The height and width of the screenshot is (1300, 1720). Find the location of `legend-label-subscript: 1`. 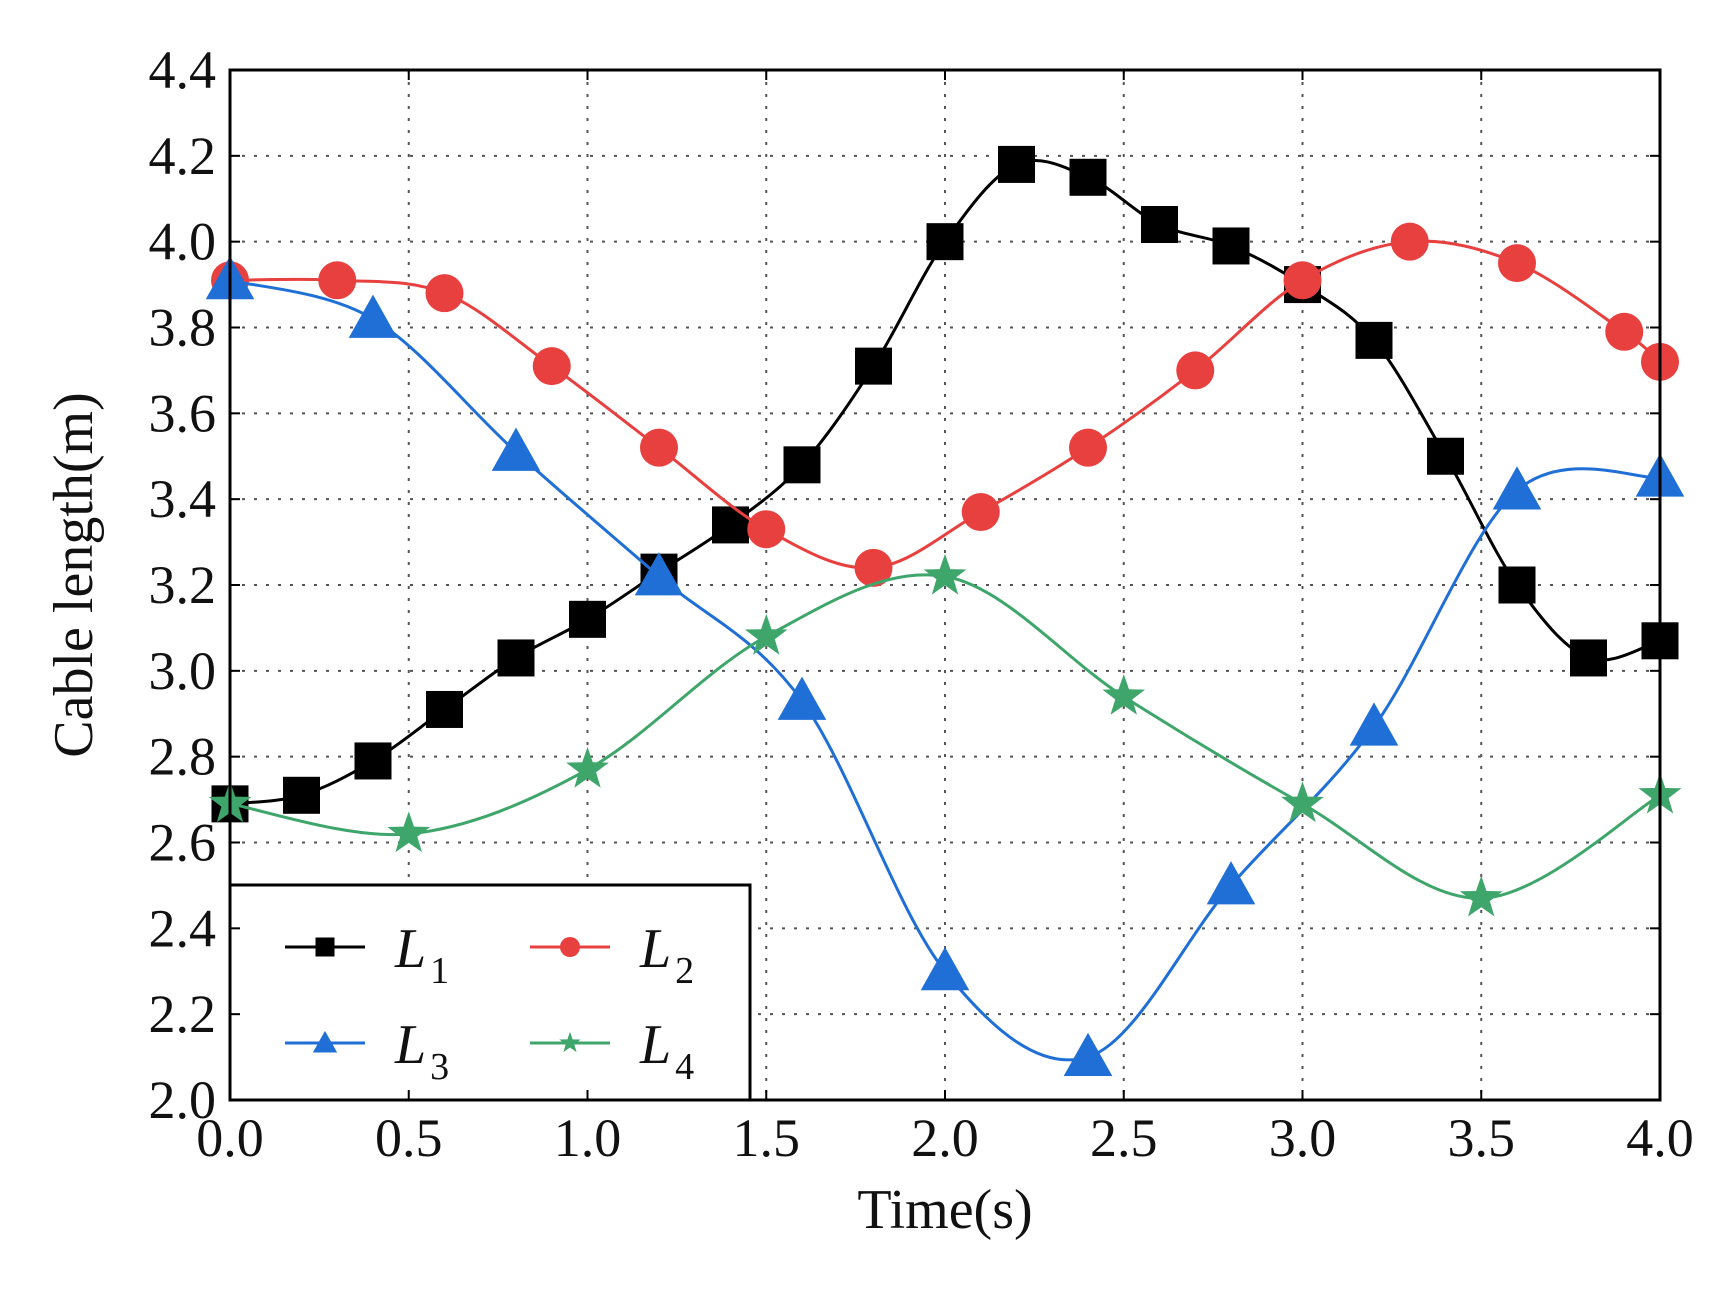

legend-label-subscript: 1 is located at coordinates (439, 971).